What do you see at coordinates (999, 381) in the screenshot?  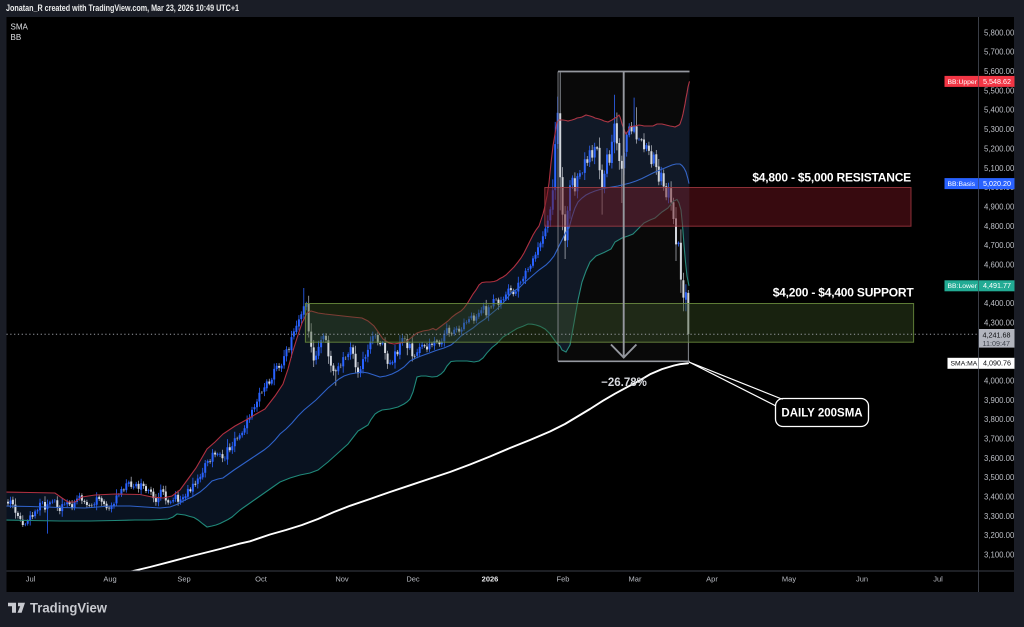 I see `svg-text: 4,000.00` at bounding box center [999, 381].